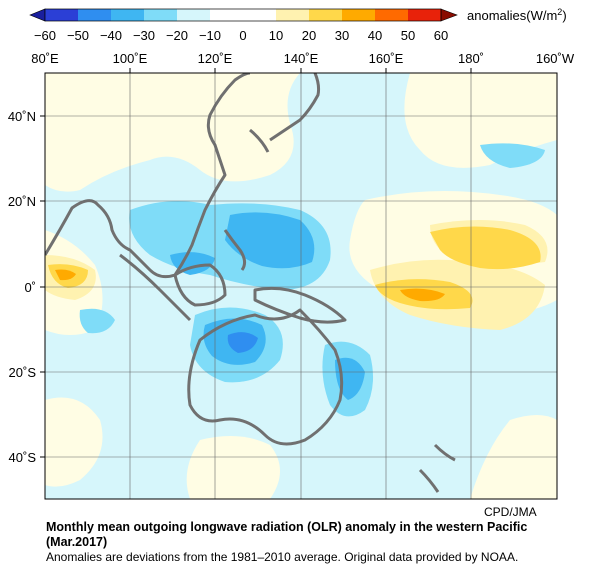  What do you see at coordinates (210, 35) in the screenshot?
I see `colorbar-tick: −10` at bounding box center [210, 35].